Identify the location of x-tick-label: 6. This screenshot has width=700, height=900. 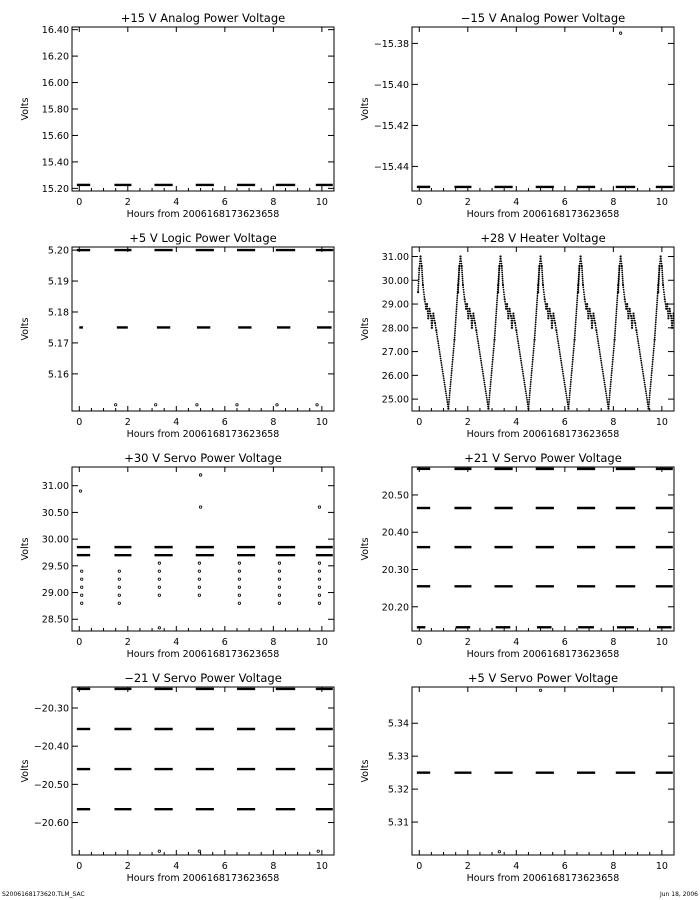
(225, 422).